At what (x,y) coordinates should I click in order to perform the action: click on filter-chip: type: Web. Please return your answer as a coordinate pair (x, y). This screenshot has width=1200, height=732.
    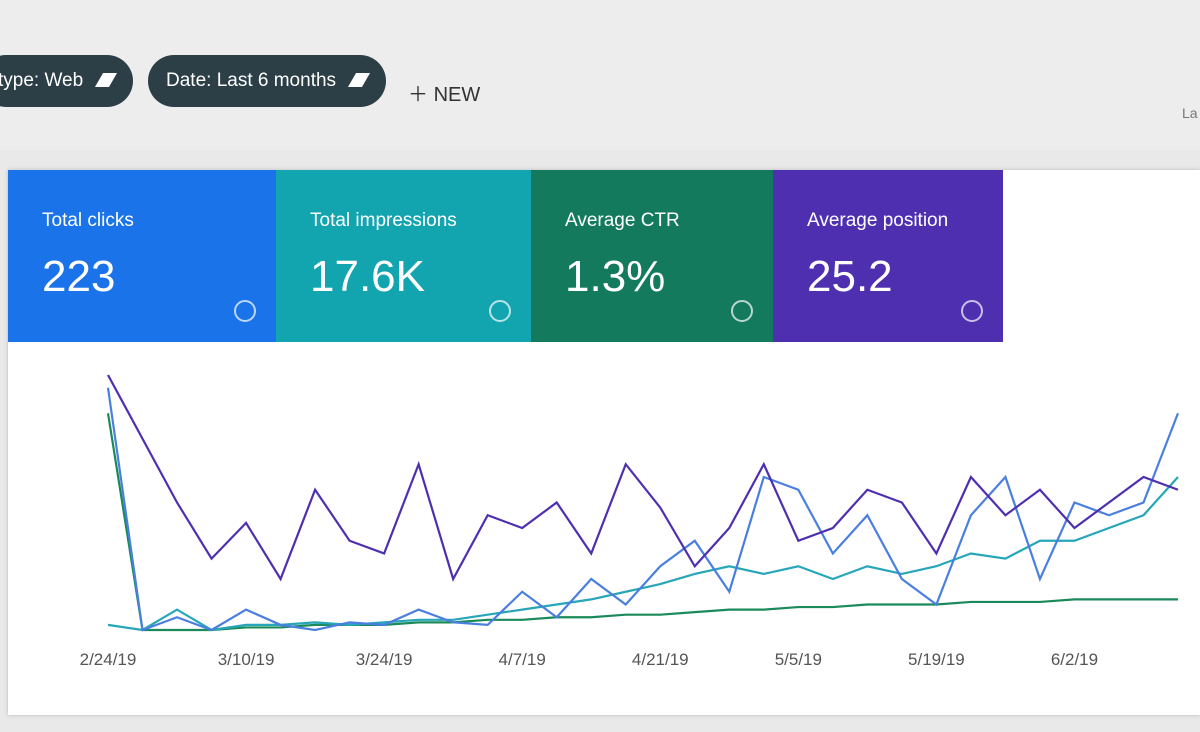
    Looking at the image, I should click on (67, 81).